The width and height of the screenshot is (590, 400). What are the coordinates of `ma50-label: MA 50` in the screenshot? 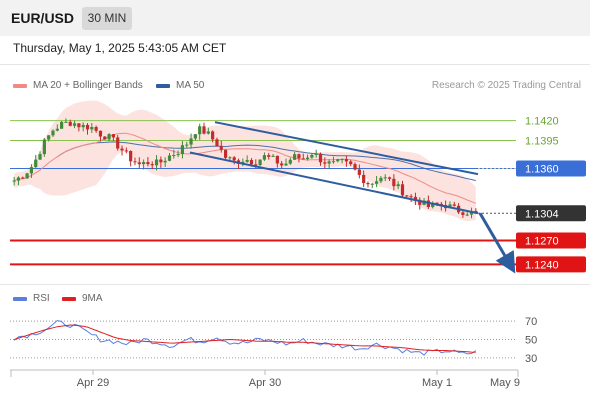 It's located at (190, 85).